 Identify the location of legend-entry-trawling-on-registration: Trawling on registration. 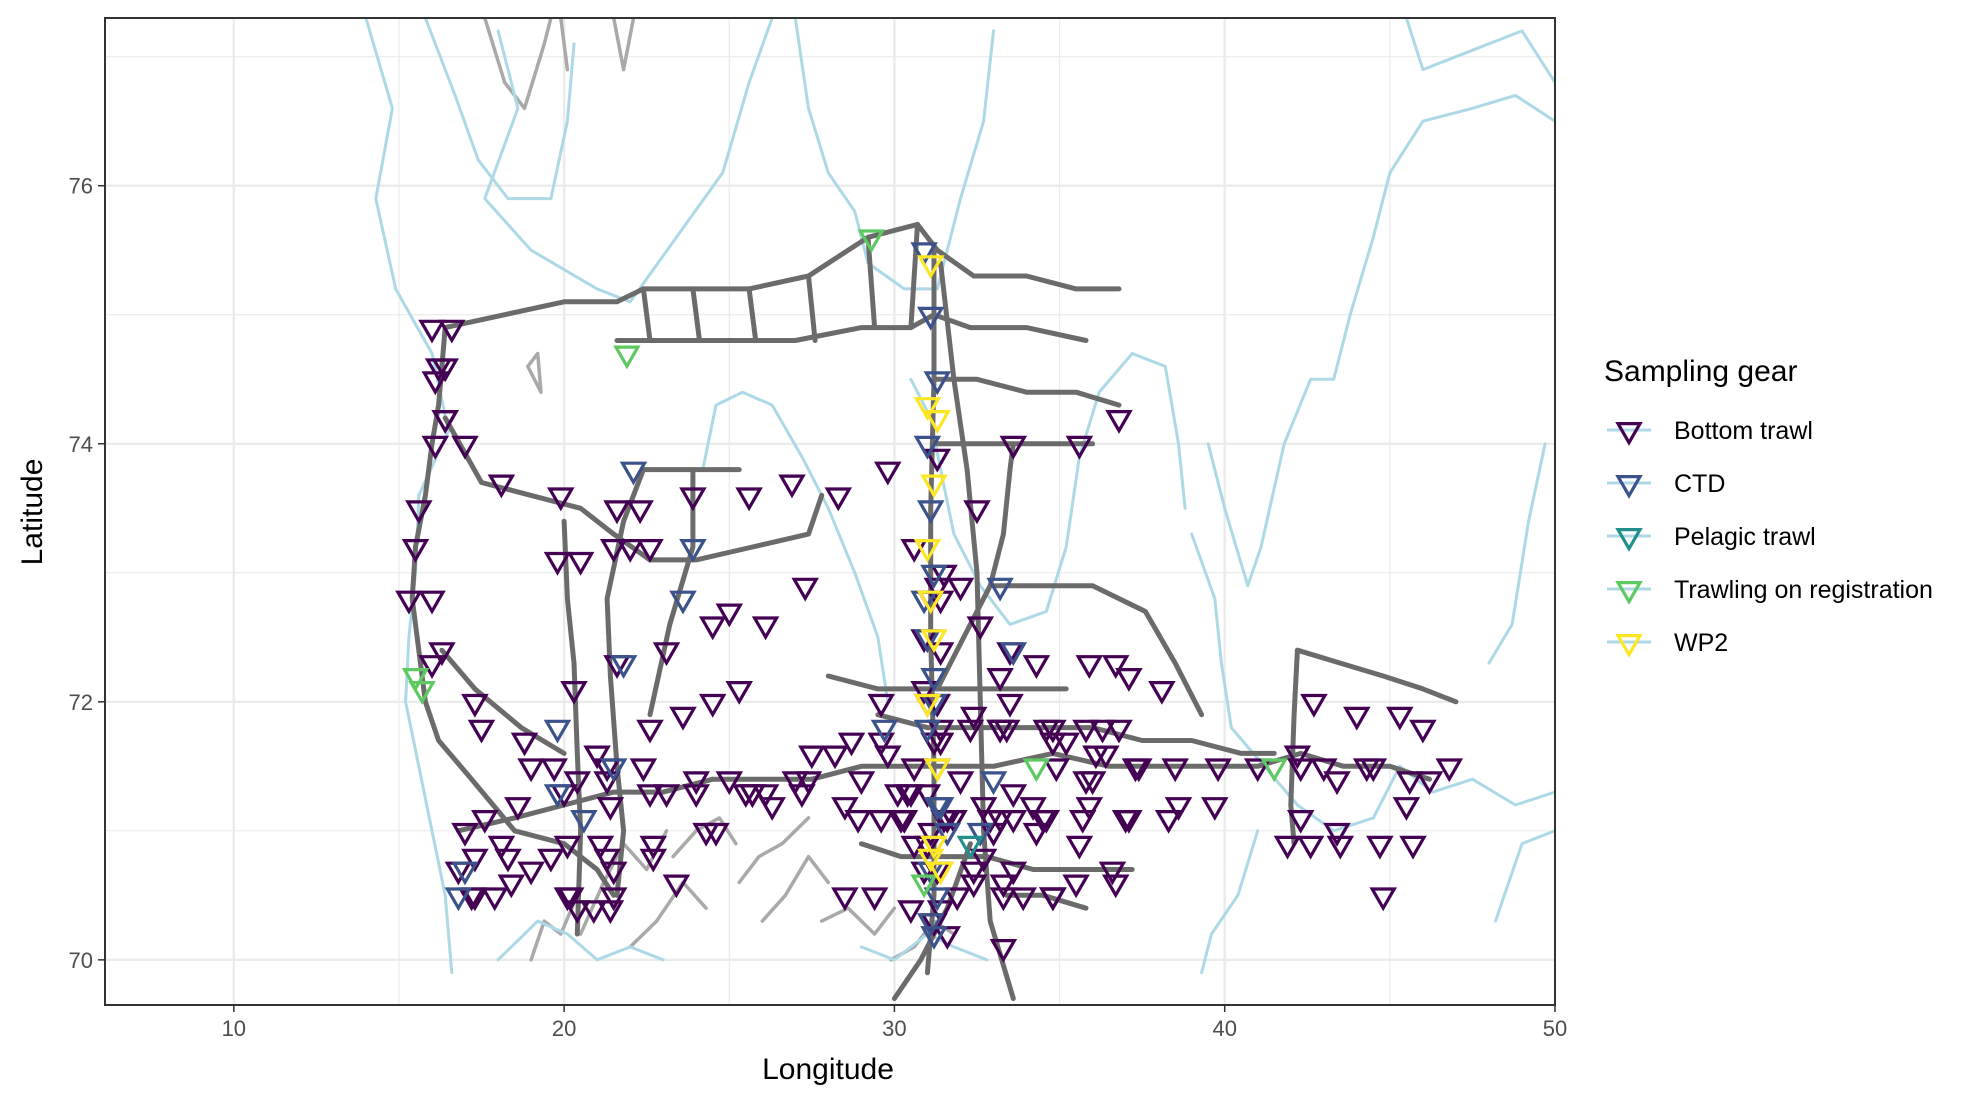
(1770, 590).